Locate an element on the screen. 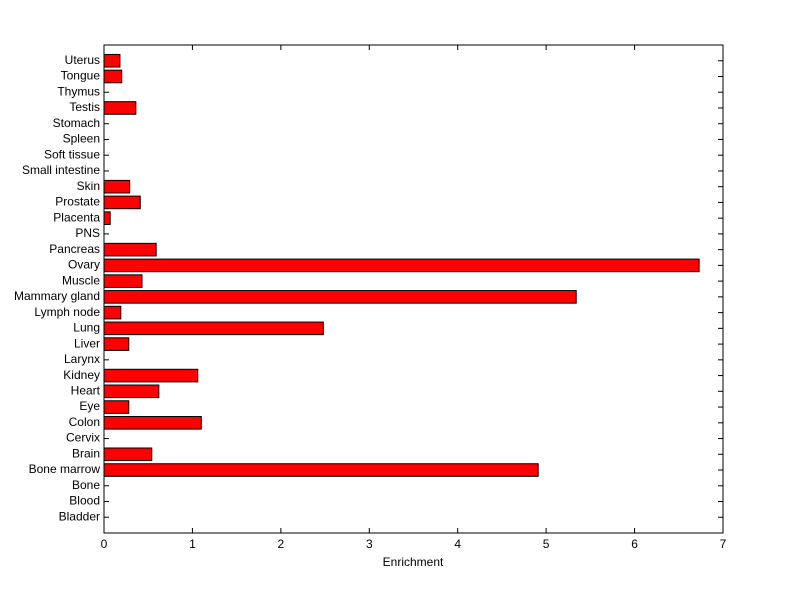 This screenshot has width=800, height=599. y-tick-label: Liver is located at coordinates (87, 343).